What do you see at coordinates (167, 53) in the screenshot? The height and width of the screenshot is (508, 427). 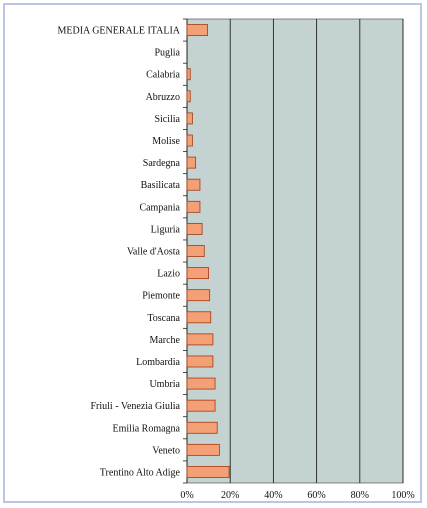 I see `category-label: Puglia` at bounding box center [167, 53].